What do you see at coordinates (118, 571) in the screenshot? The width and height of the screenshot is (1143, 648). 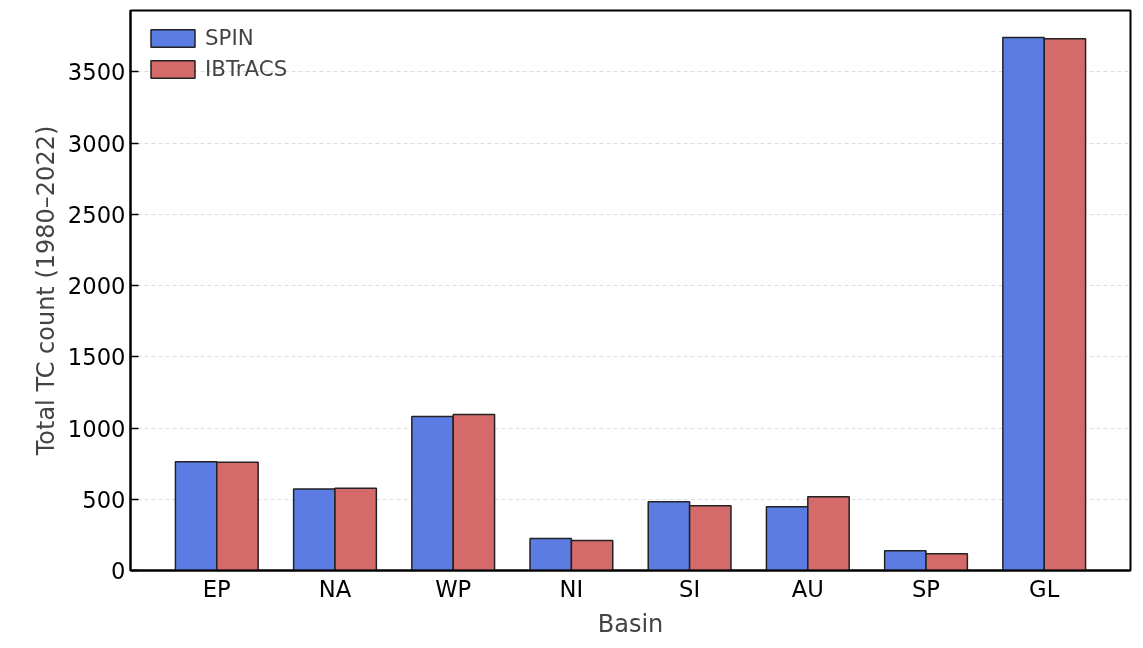 I see `y-tick-label: 0` at bounding box center [118, 571].